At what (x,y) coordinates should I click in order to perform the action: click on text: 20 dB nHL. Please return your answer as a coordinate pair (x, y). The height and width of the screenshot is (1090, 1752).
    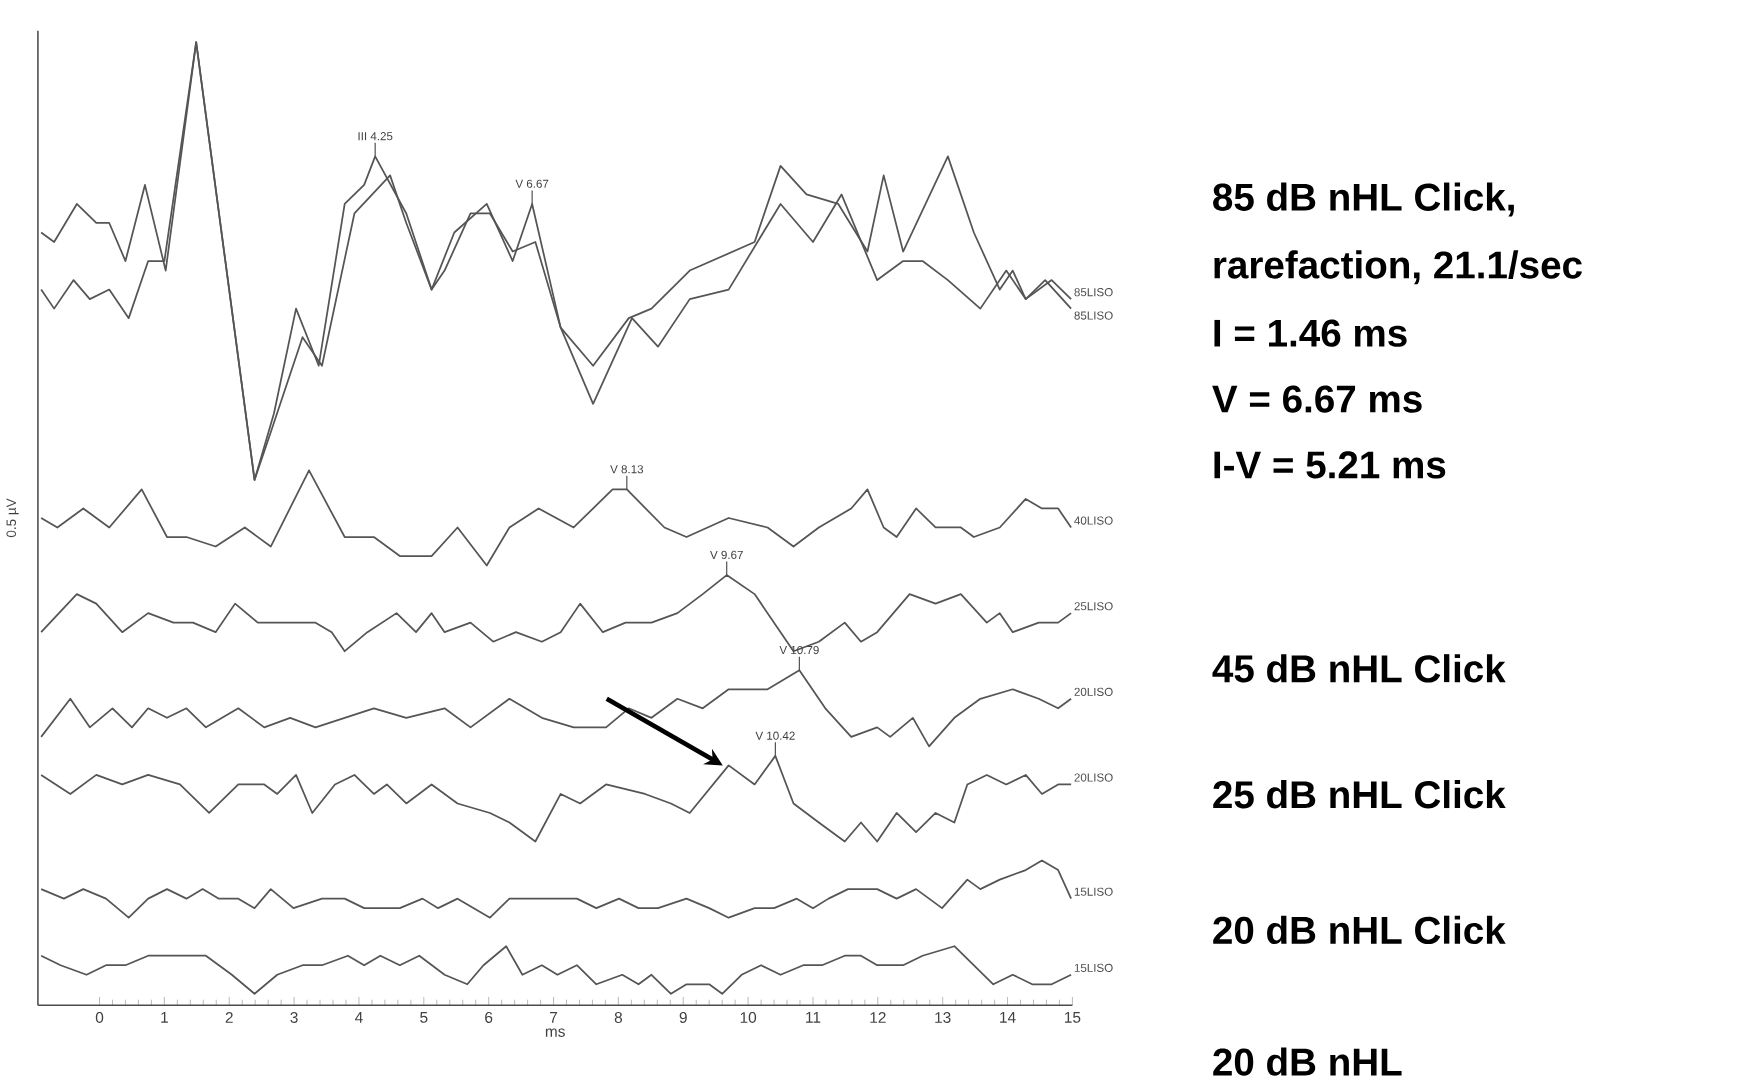
    Looking at the image, I should click on (1307, 1061).